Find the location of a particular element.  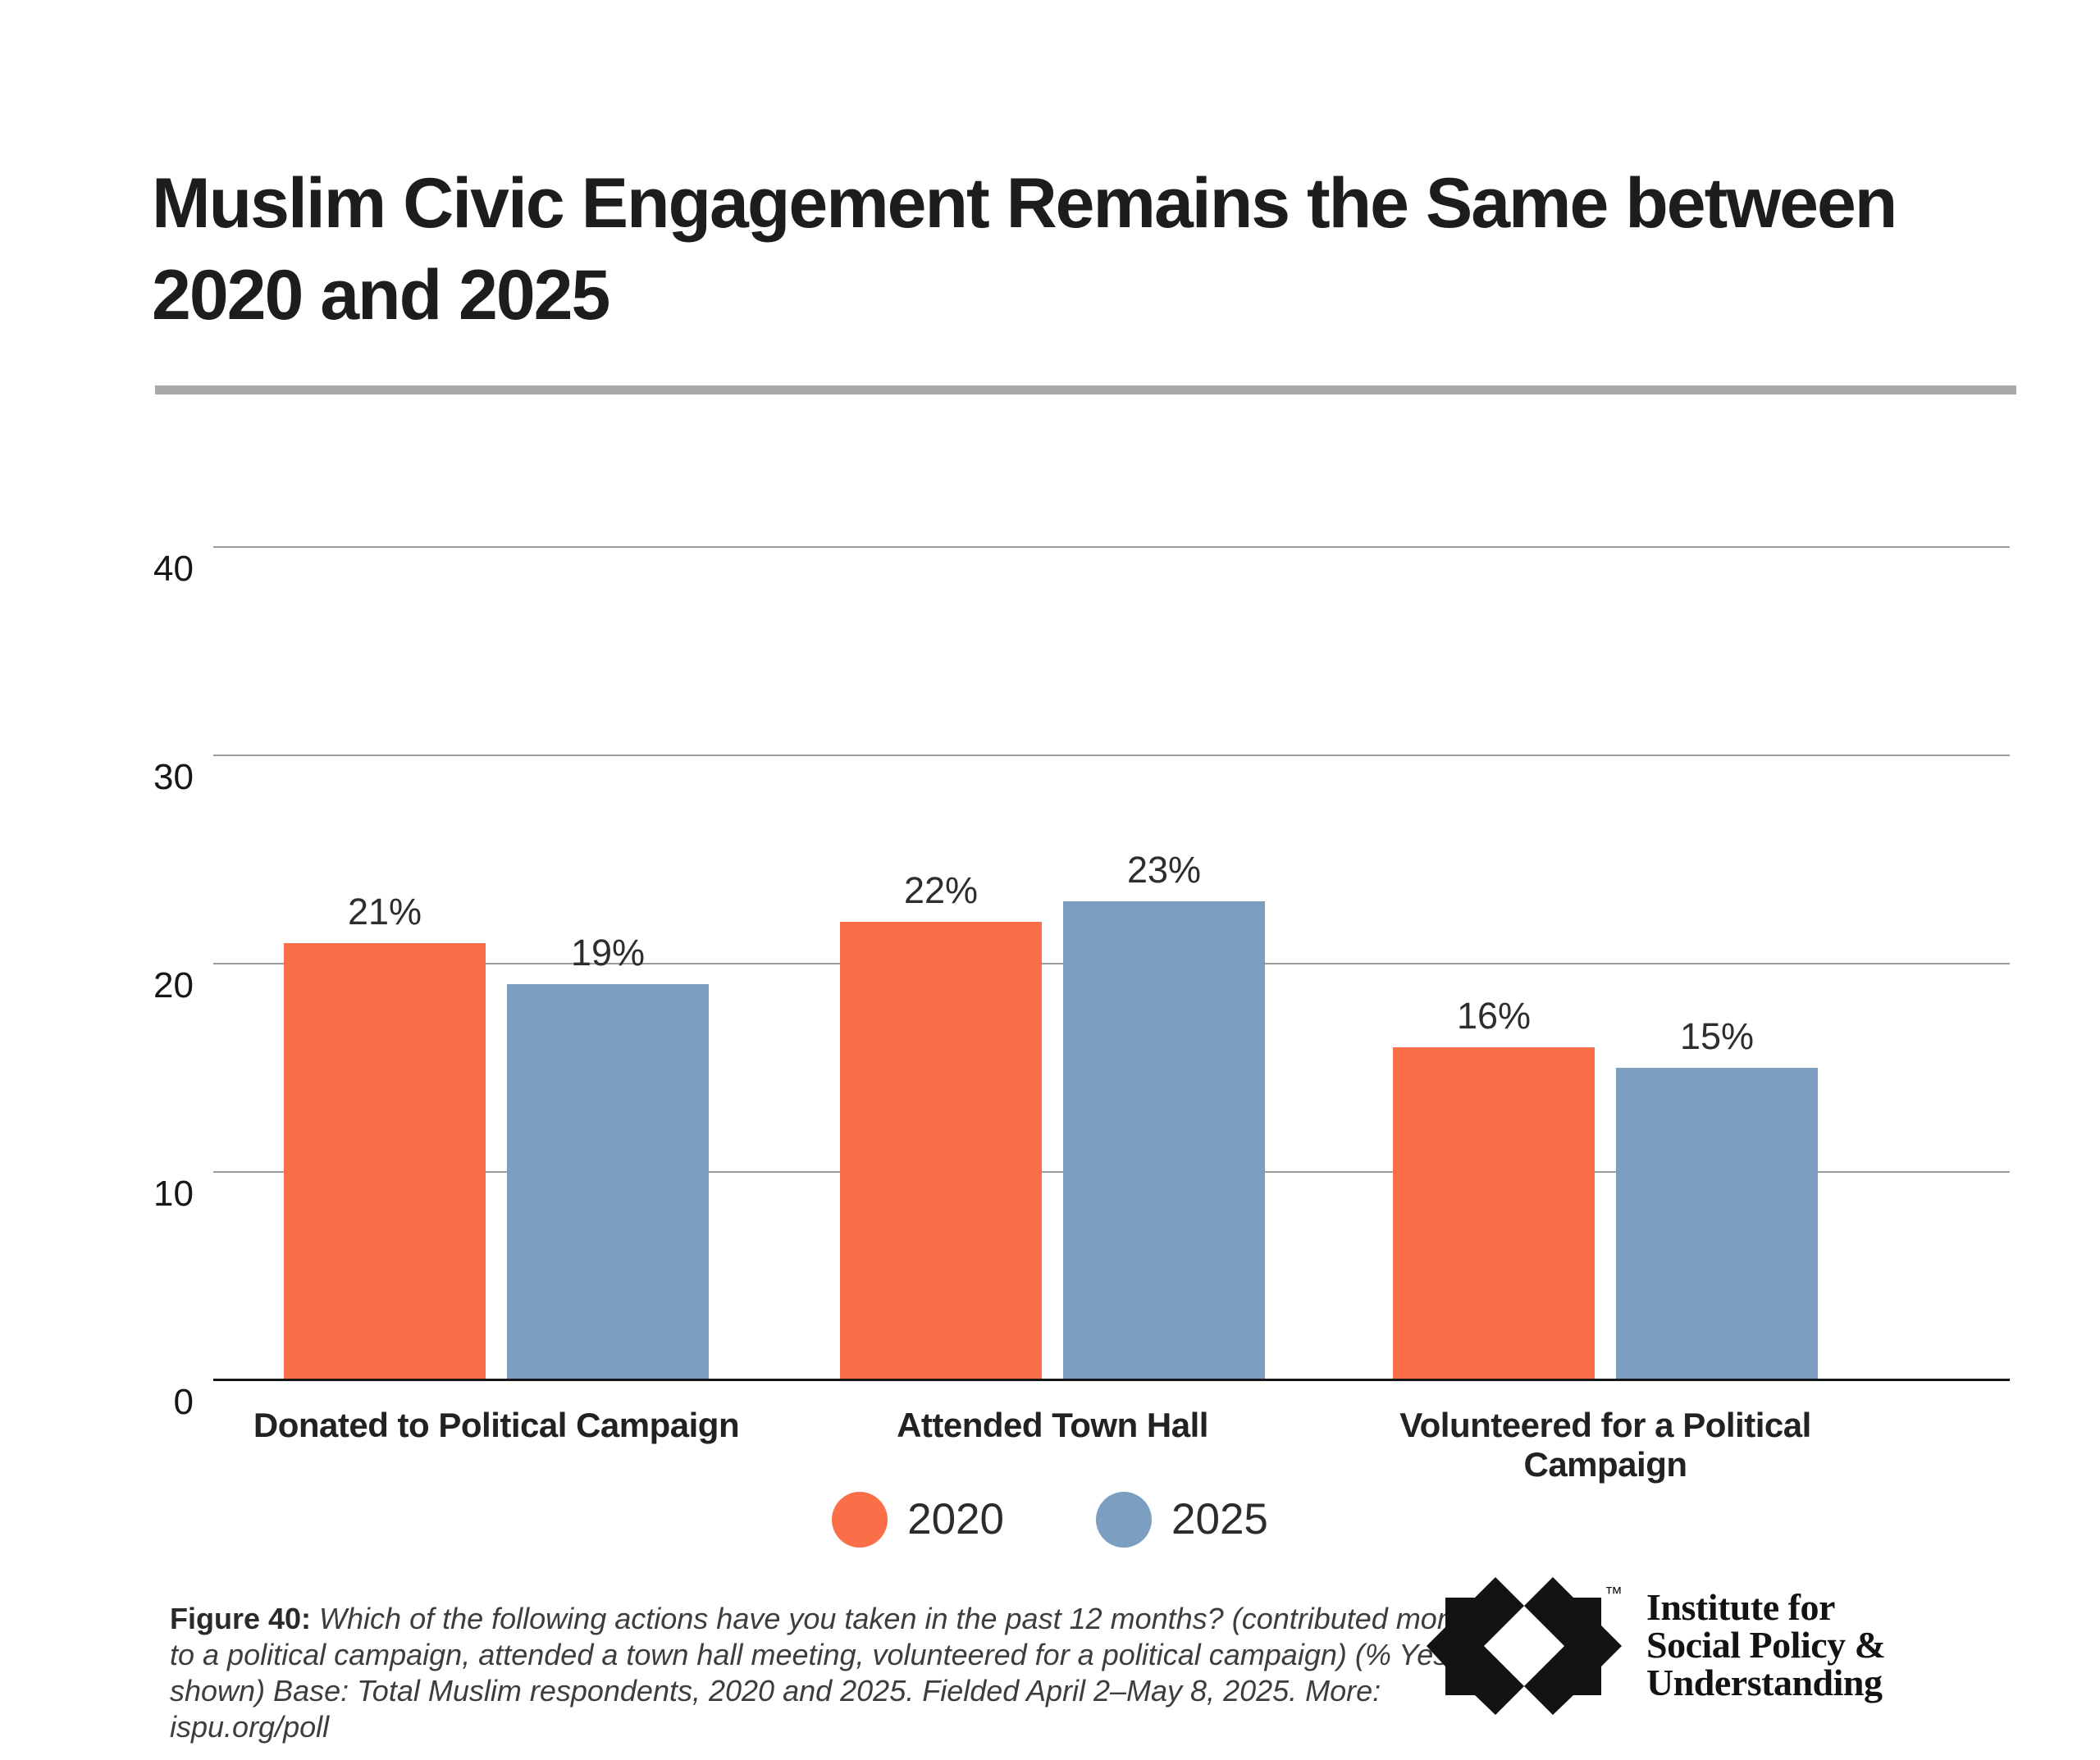

chart-legend: 2020 2025 is located at coordinates (1050, 1520).